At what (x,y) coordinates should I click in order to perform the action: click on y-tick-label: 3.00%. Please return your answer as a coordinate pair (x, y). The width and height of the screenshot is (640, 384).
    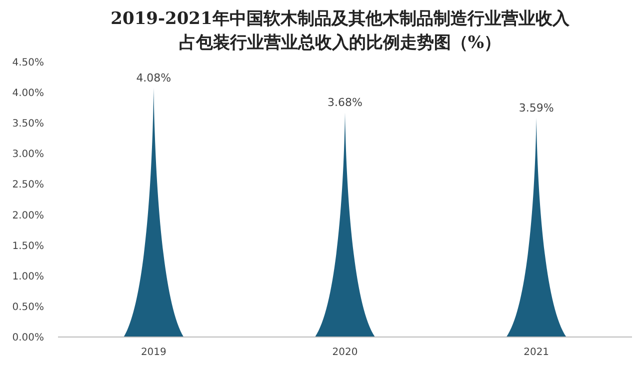
    Looking at the image, I should click on (28, 154).